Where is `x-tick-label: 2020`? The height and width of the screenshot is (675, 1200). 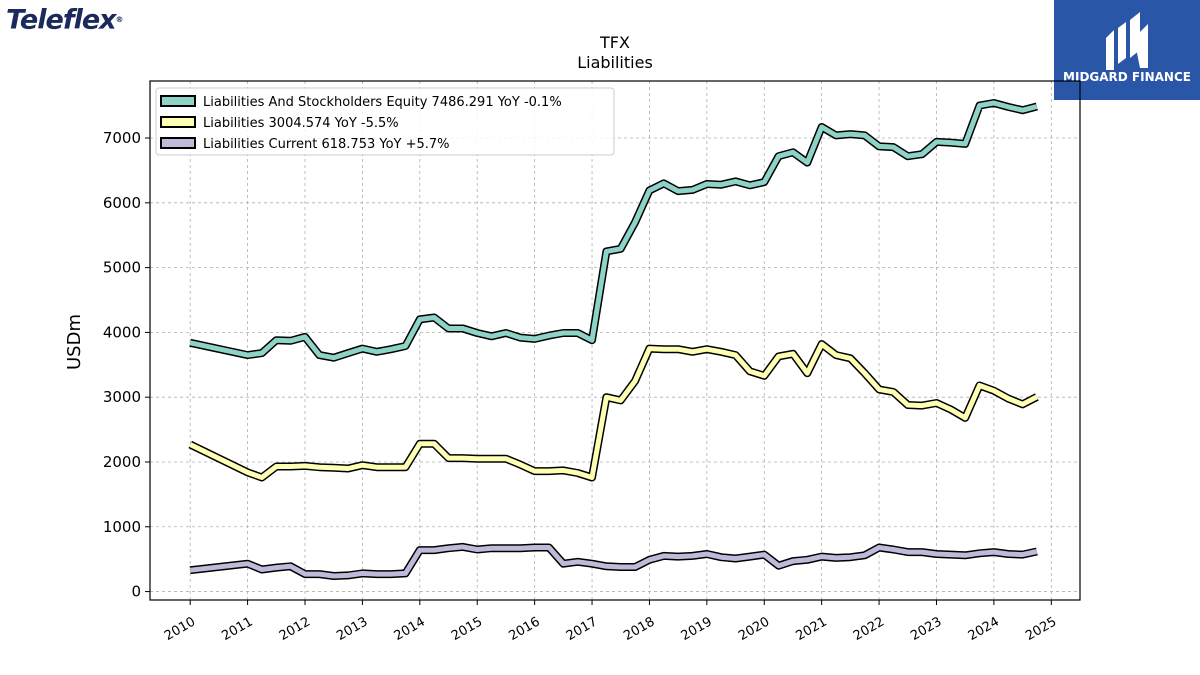
x-tick-label: 2020 is located at coordinates (754, 629).